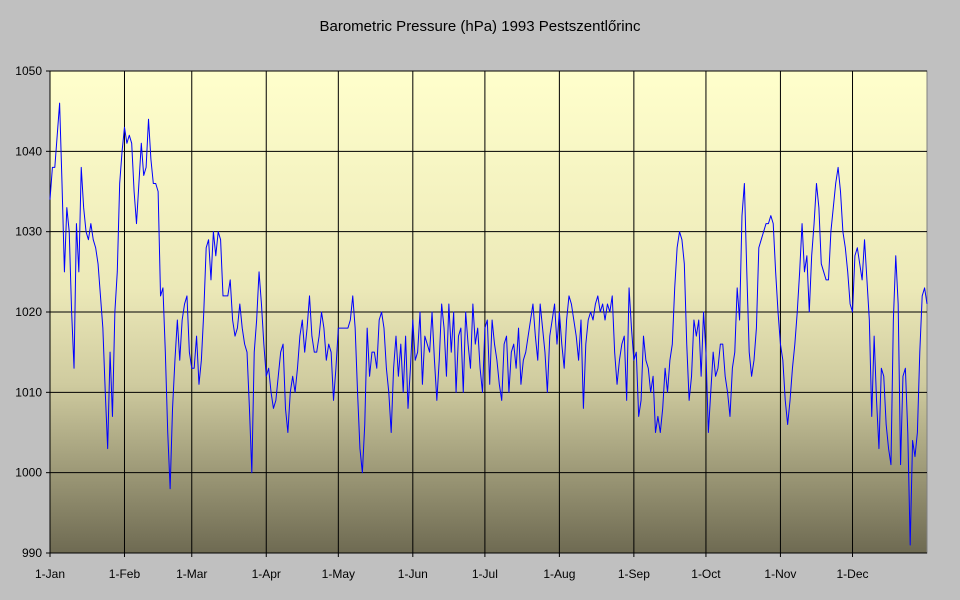  I want to click on x-tick-label: 1-Nov, so click(780, 574).